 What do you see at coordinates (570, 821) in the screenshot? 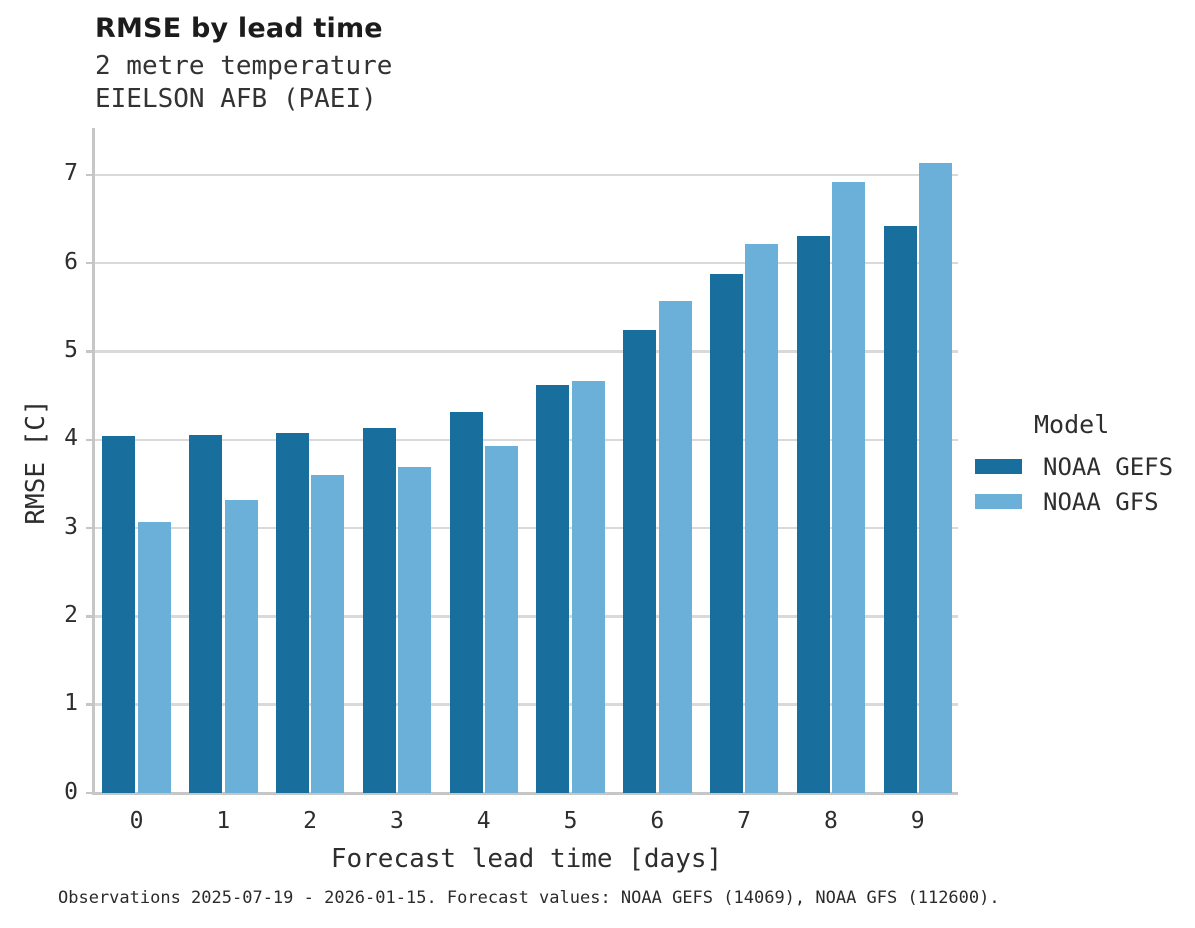
I see `x-tick-label: 5` at bounding box center [570, 821].